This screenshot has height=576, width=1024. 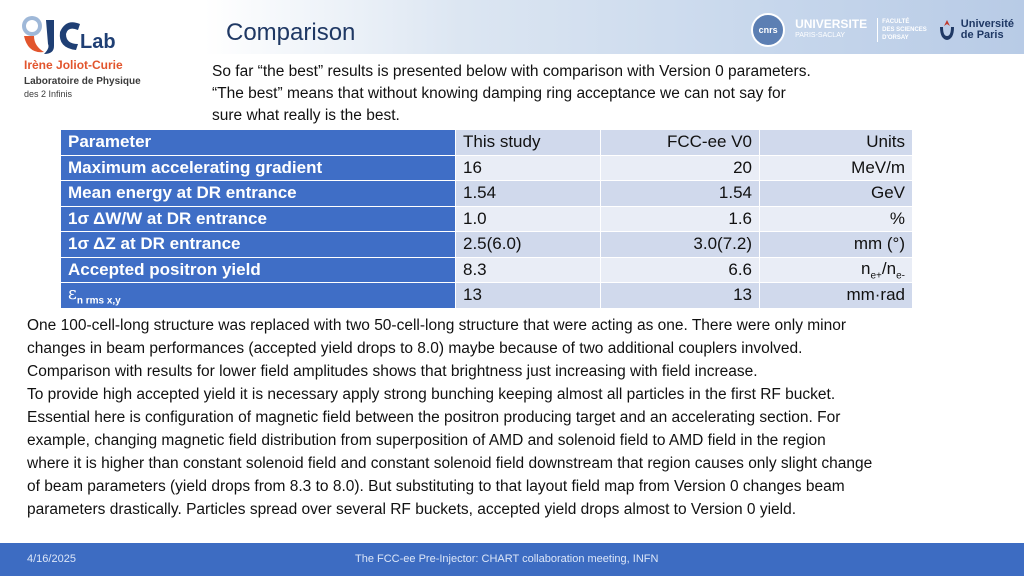 What do you see at coordinates (258, 295) in the screenshot?
I see `row-parameter: εn rms x,y` at bounding box center [258, 295].